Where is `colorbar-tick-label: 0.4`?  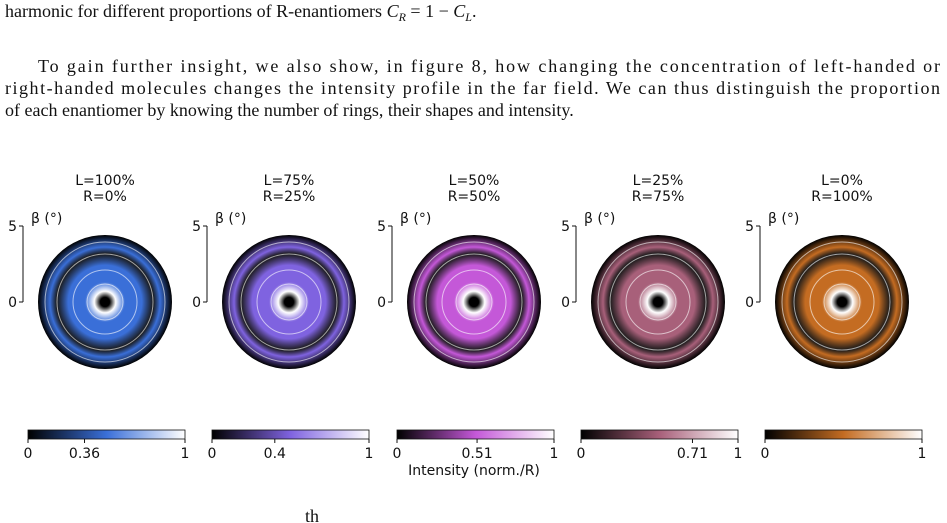 colorbar-tick-label: 0.4 is located at coordinates (275, 454).